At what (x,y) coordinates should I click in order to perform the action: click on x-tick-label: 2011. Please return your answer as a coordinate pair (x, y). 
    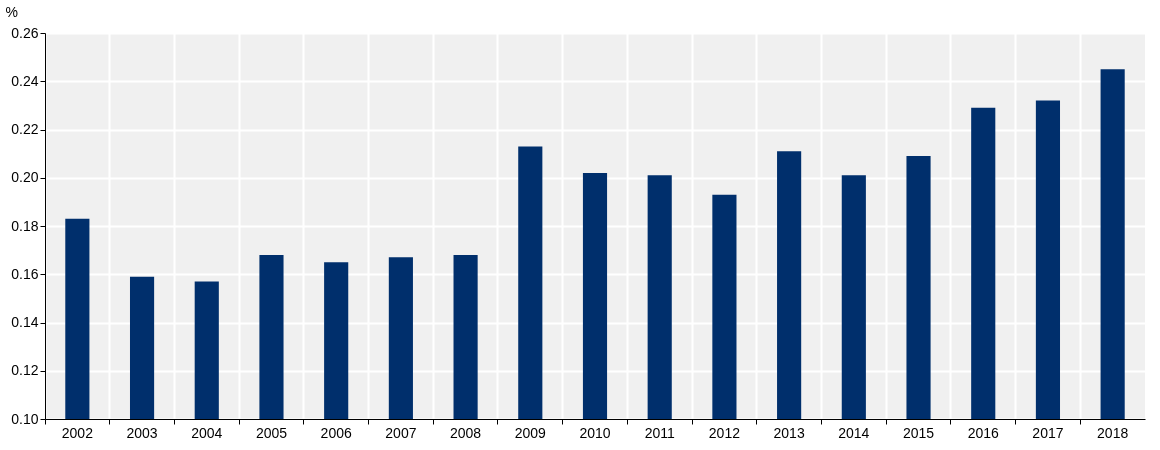
    Looking at the image, I should click on (659, 432).